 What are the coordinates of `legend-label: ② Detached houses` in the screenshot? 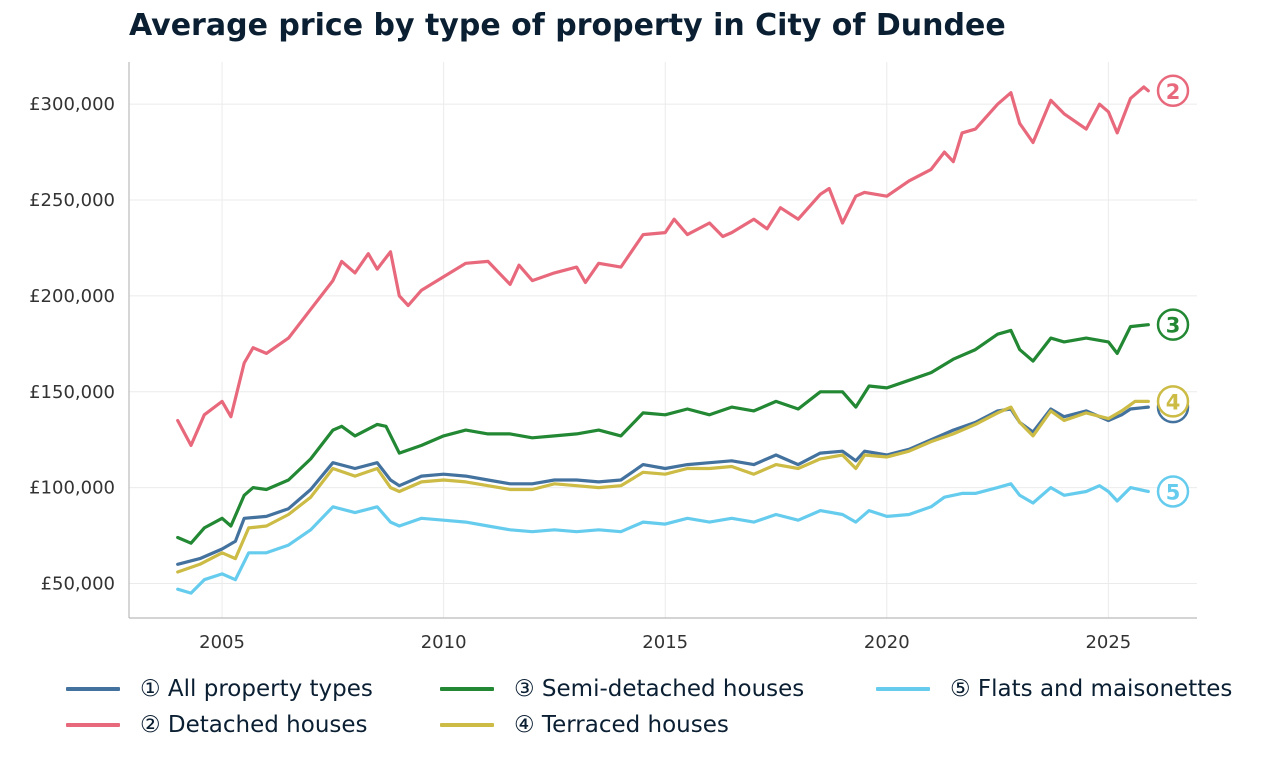 It's located at (254, 725).